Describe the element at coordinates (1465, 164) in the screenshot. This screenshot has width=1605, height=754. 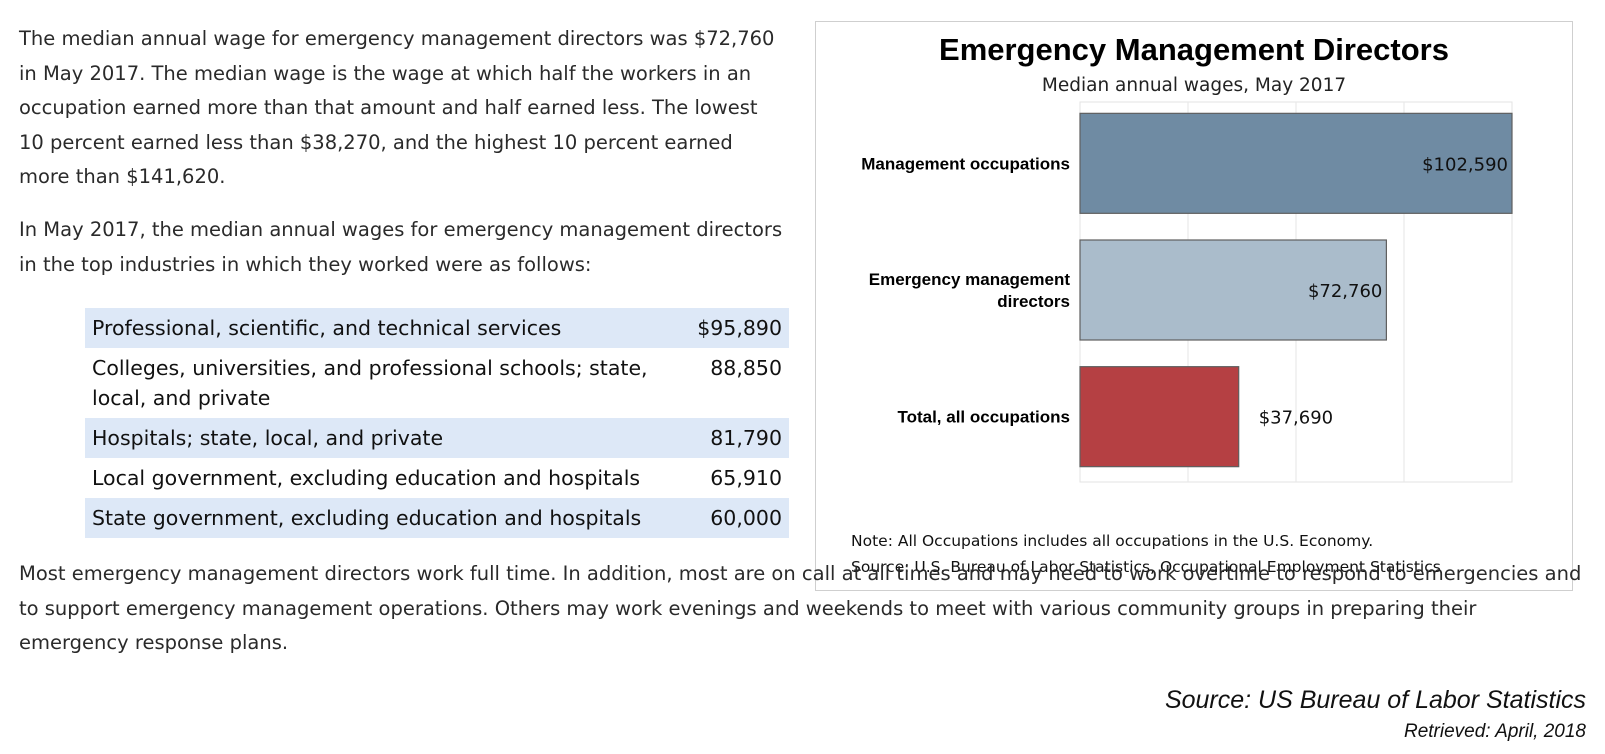
I see `value-label: $102,590` at that location.